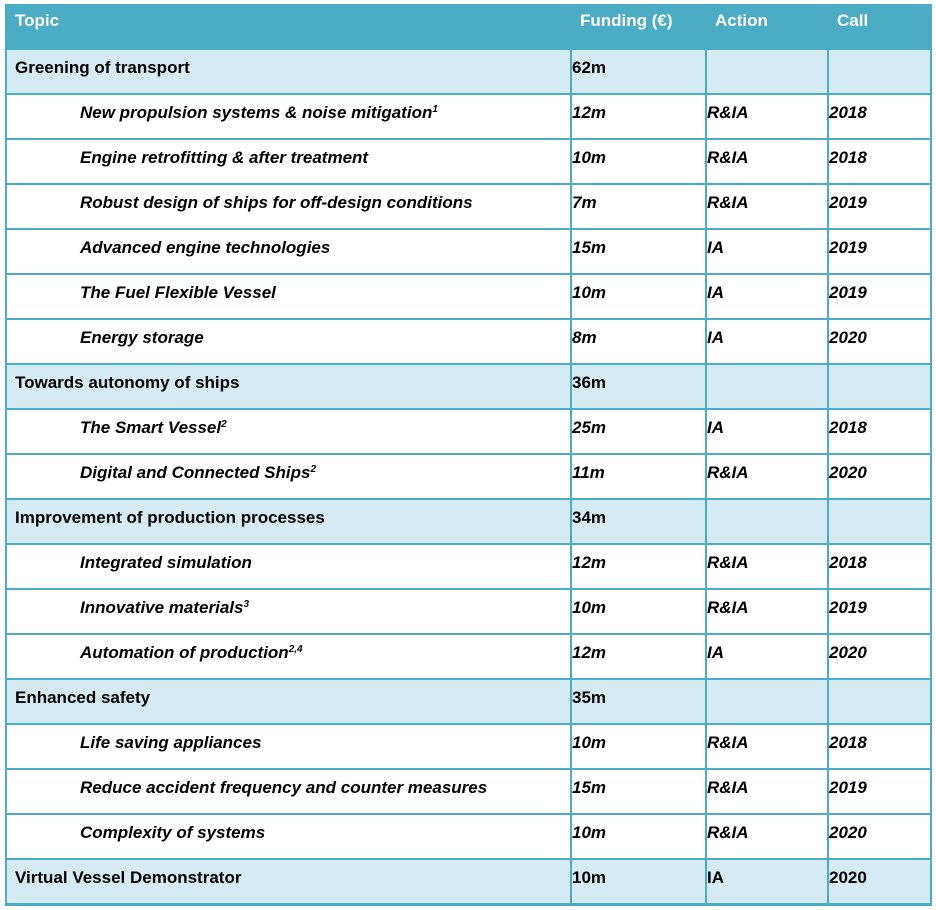 Image resolution: width=936 pixels, height=910 pixels. Describe the element at coordinates (171, 742) in the screenshot. I see `topic-label: Life saving appliances` at that location.